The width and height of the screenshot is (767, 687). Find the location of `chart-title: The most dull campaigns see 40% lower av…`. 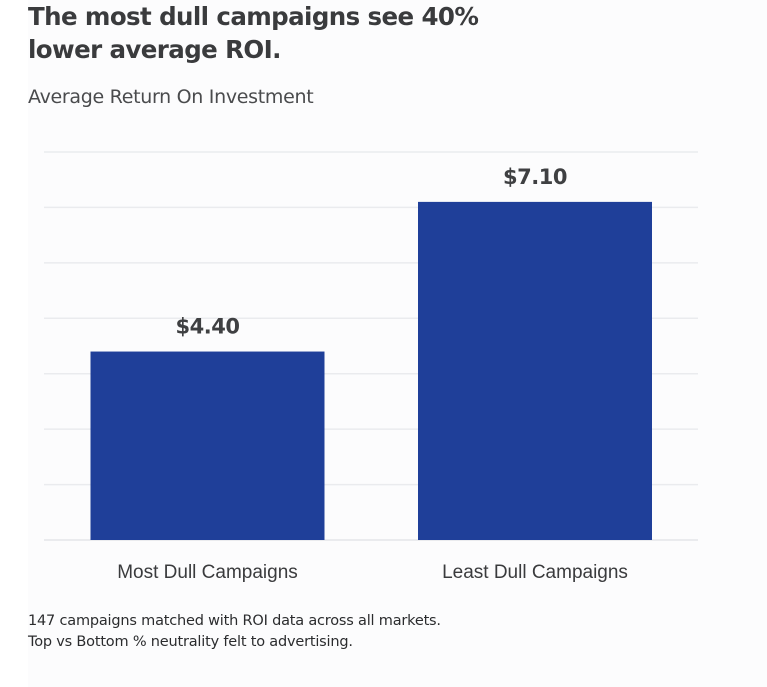

chart-title: The most dull campaigns see 40% lower av… is located at coordinates (308, 33).